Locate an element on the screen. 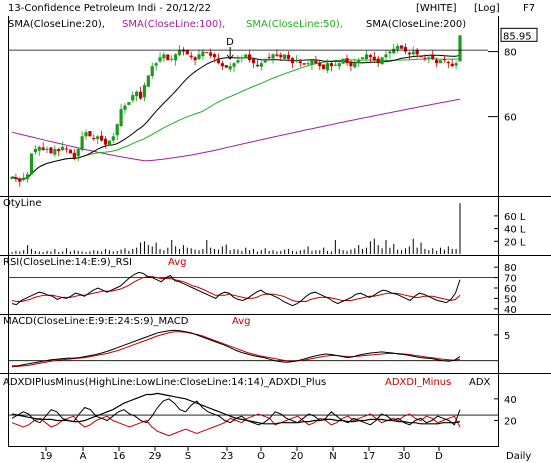 Image resolution: width=551 pixels, height=463 pixels. volume-tick-label: 60 L is located at coordinates (515, 217).